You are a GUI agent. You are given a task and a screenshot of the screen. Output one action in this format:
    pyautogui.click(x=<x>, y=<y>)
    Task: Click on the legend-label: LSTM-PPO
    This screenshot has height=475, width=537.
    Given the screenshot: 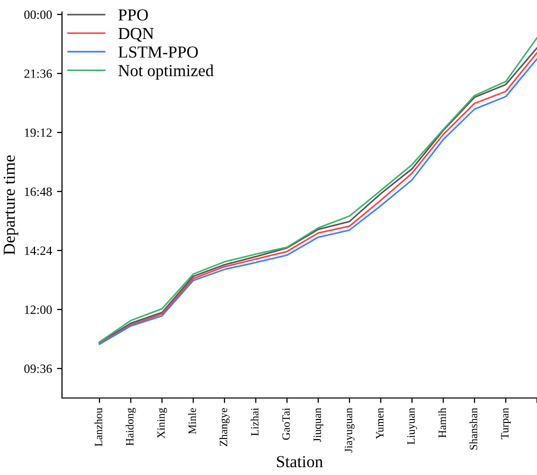 What is the action you would take?
    pyautogui.click(x=158, y=52)
    